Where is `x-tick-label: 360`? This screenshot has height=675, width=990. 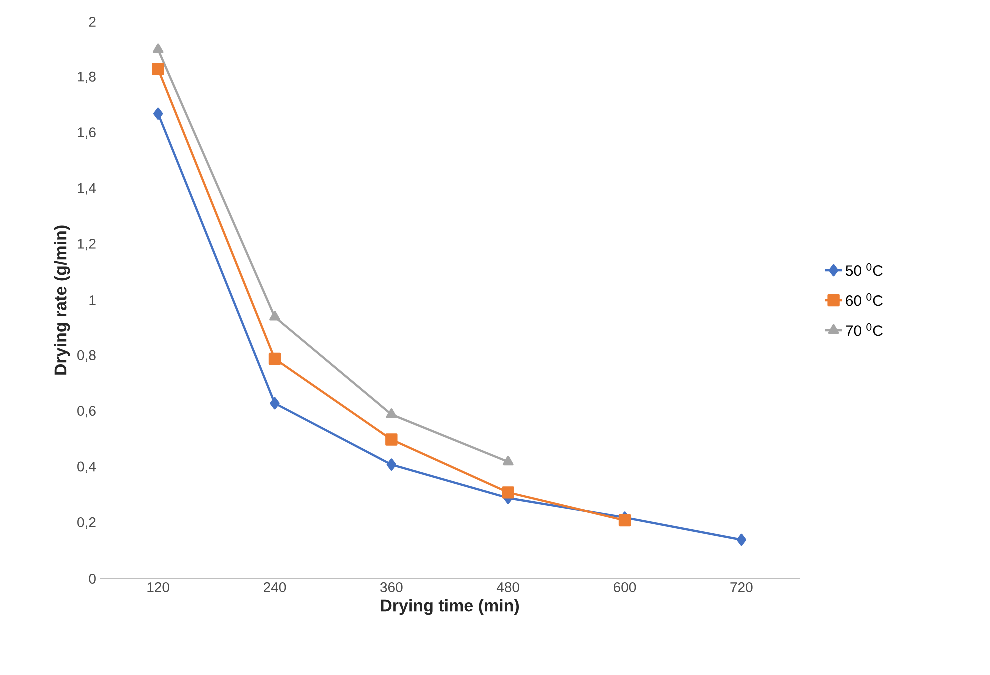
x-tick-label: 360 is located at coordinates (391, 587).